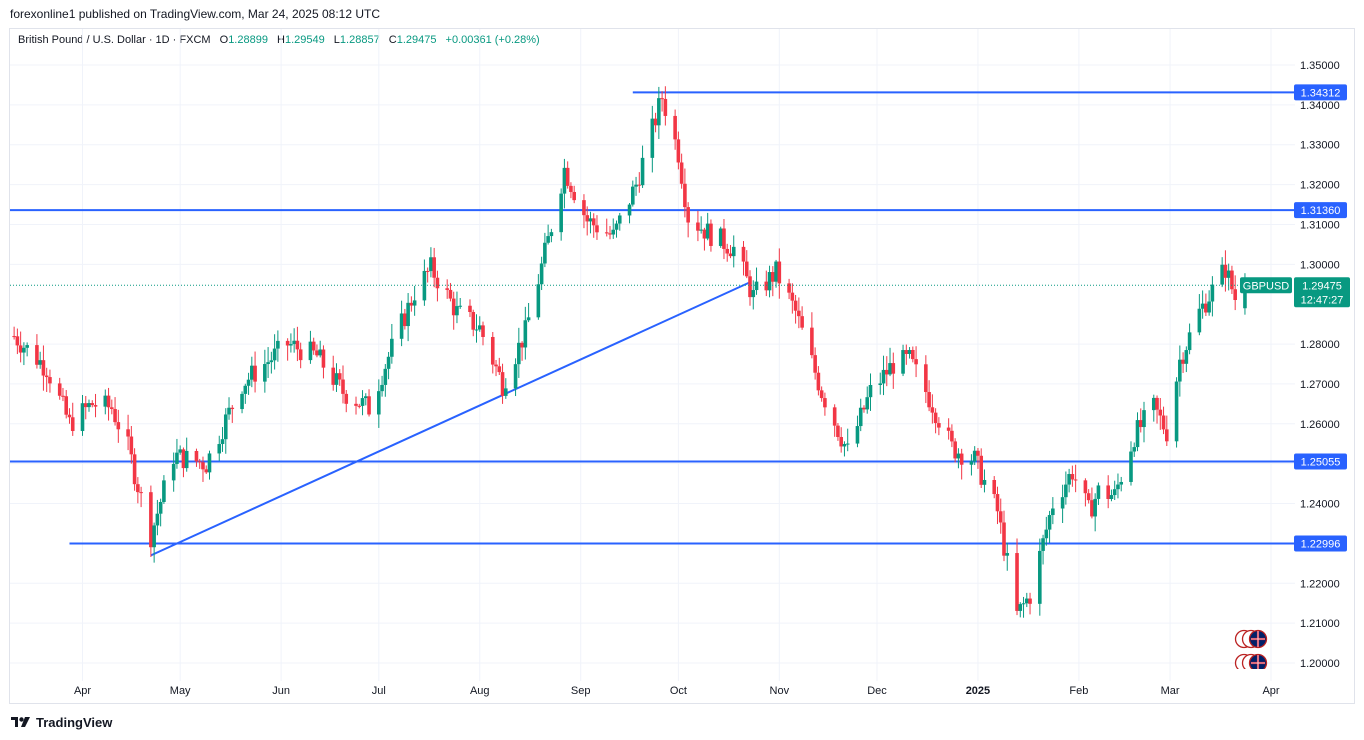 The width and height of the screenshot is (1364, 740). I want to click on time-tick-label: May, so click(180, 691).